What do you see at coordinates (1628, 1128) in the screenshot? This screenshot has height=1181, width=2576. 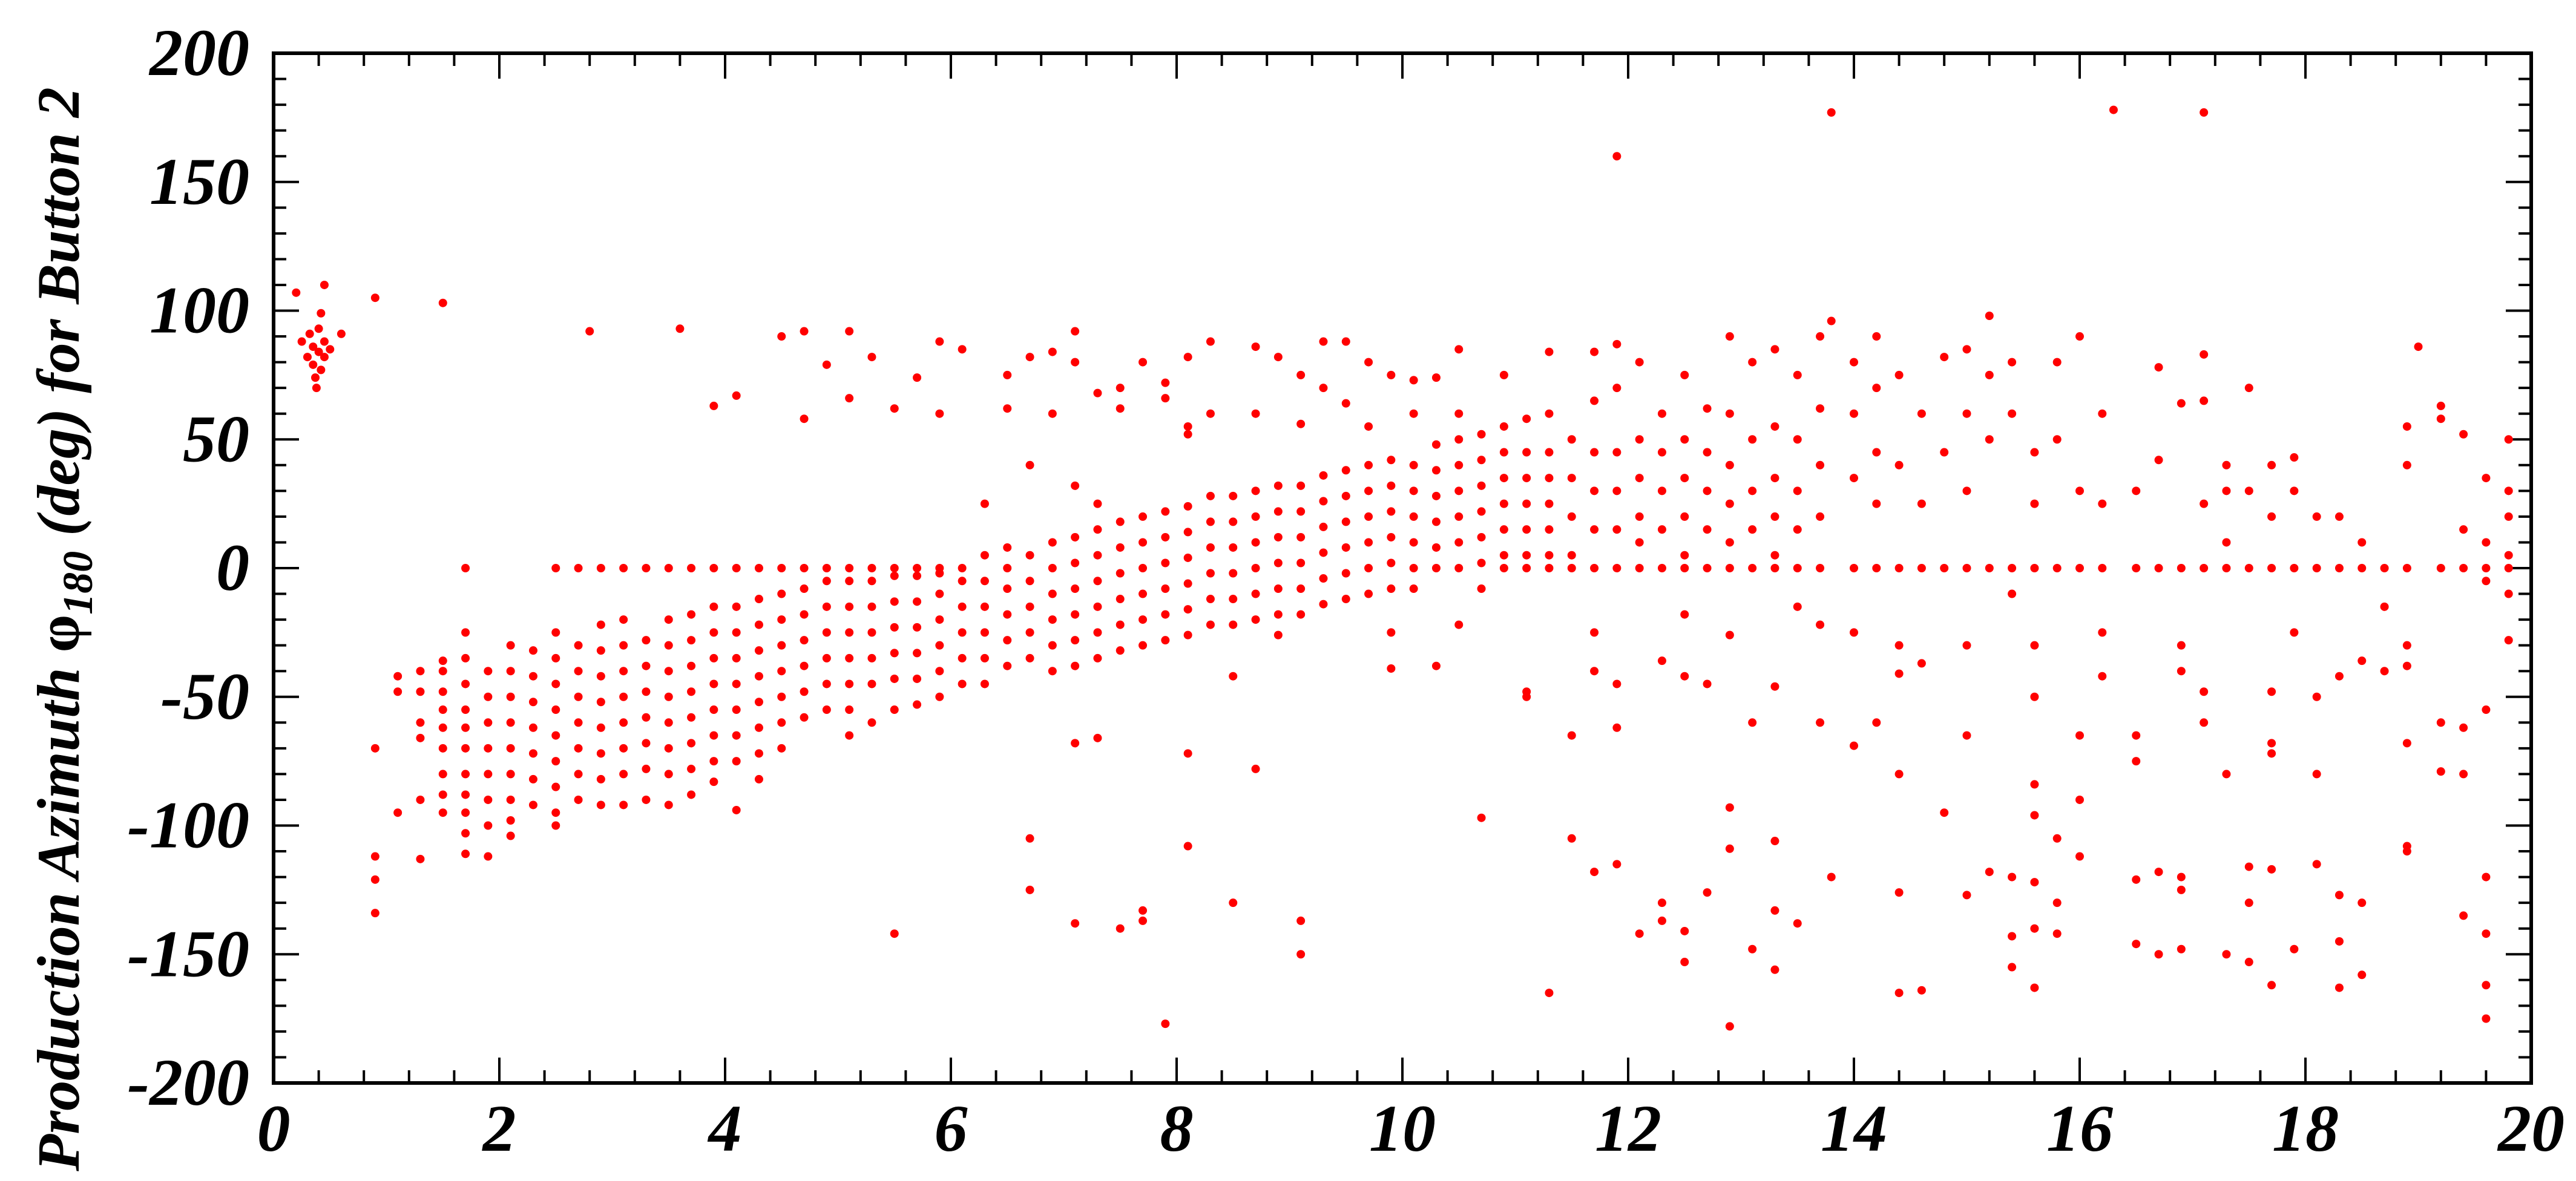 I see `x-tick-label: 12` at bounding box center [1628, 1128].